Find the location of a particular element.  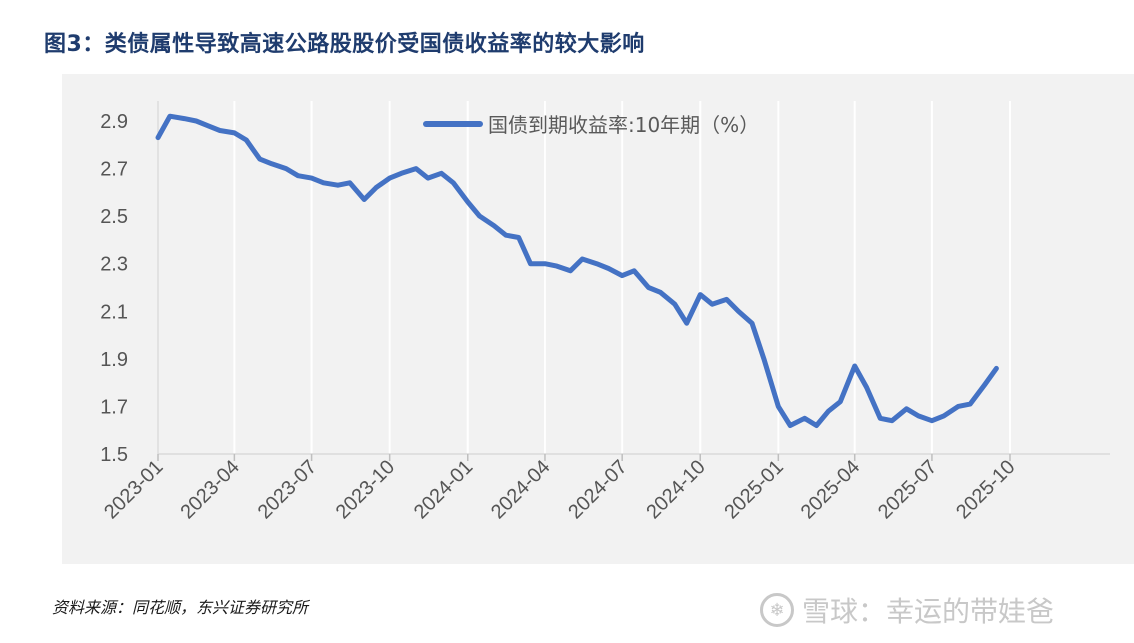

watermark: ❄ 雪球：幸运的带娃爸 is located at coordinates (907, 610).